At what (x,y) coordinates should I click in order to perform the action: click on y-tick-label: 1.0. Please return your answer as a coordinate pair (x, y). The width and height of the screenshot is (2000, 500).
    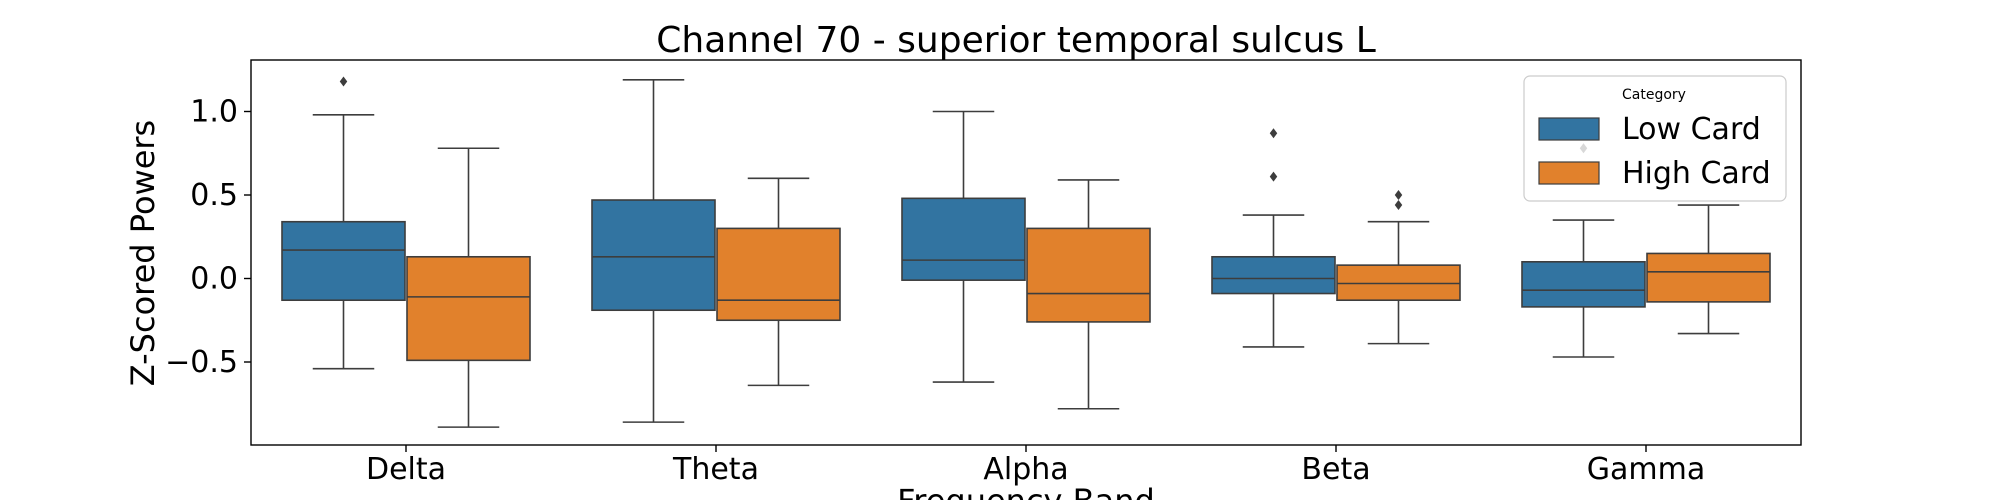
    Looking at the image, I should click on (214, 112).